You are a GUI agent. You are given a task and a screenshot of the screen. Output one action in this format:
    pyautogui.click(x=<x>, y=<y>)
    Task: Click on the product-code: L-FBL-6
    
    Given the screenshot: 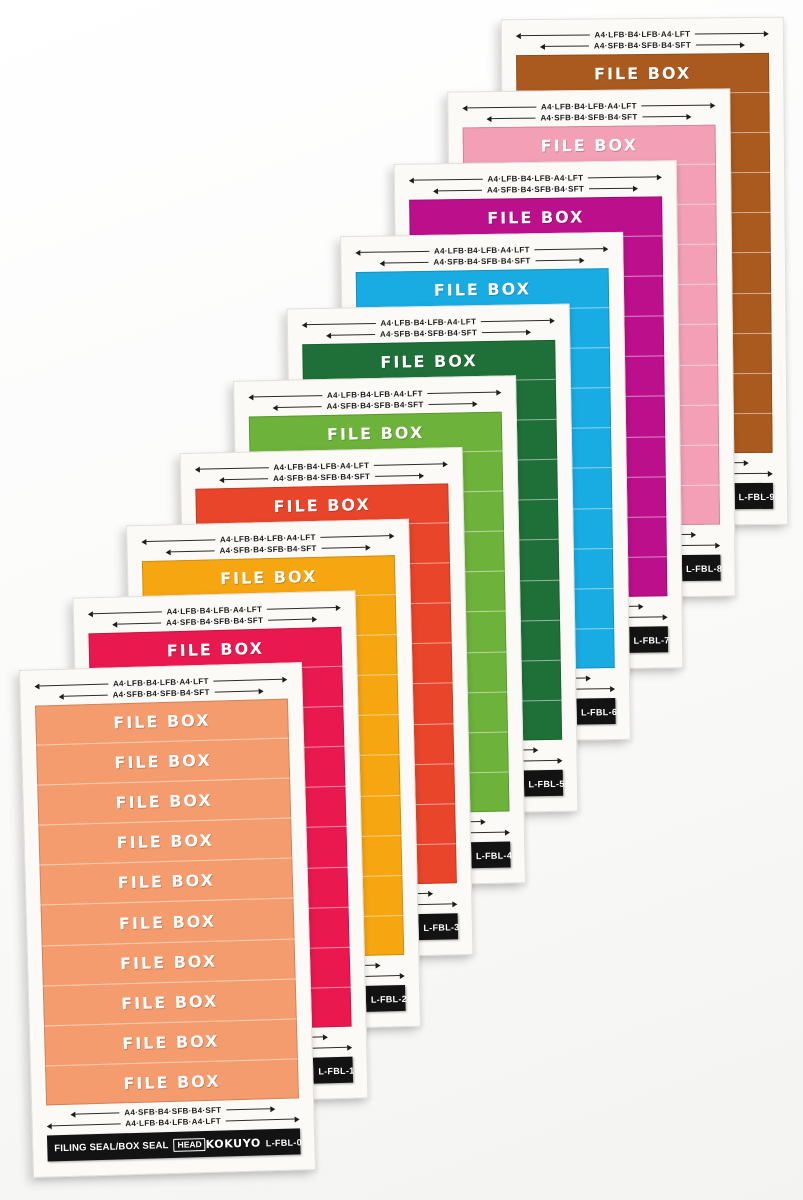 What is the action you would take?
    pyautogui.click(x=599, y=712)
    